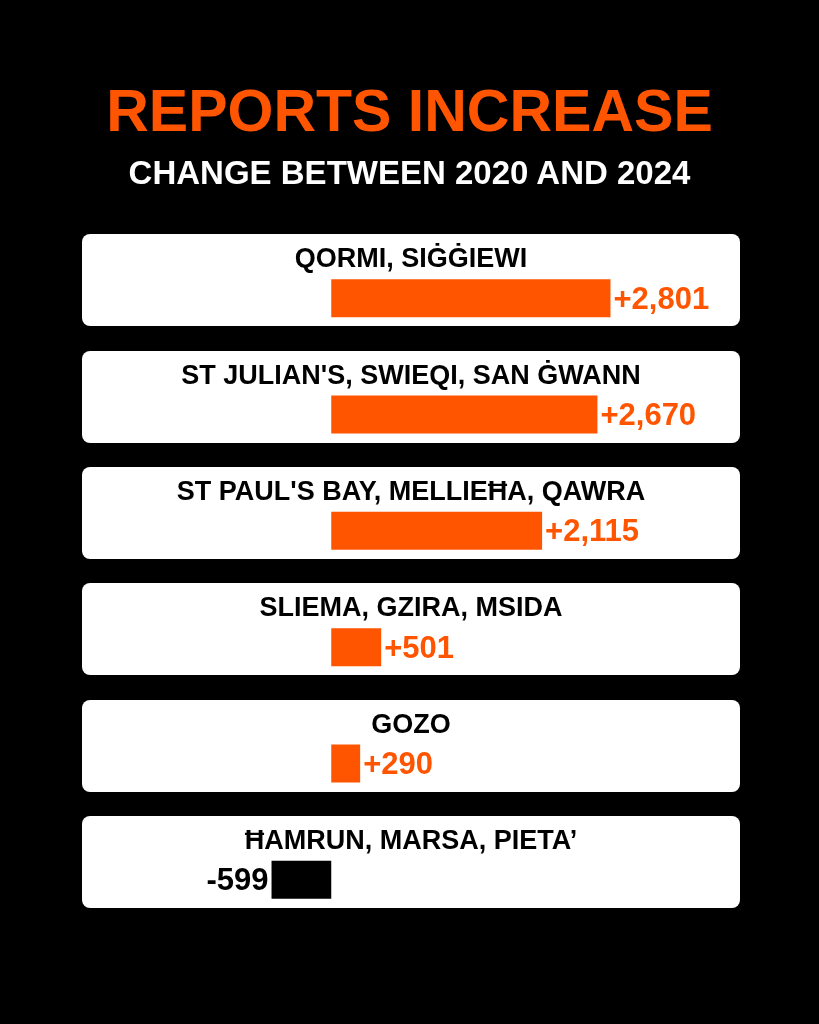 The image size is (819, 1024). What do you see at coordinates (237, 880) in the screenshot?
I see `data-label: -599` at bounding box center [237, 880].